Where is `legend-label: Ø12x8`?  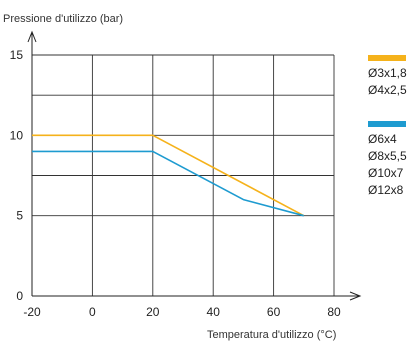
legend-label: Ø12x8 is located at coordinates (386, 190).